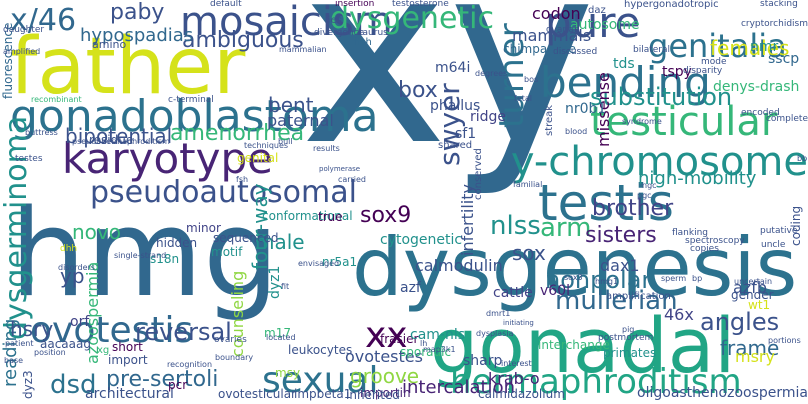  What do you see at coordinates (802, 158) in the screenshot?
I see `word-bb: bb` at bounding box center [802, 158].